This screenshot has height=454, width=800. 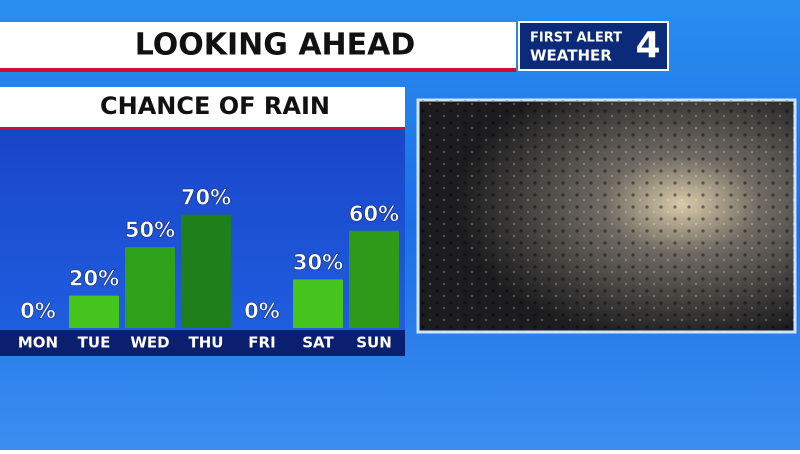 I want to click on header-title: LOOKING AHEAD, so click(x=275, y=45).